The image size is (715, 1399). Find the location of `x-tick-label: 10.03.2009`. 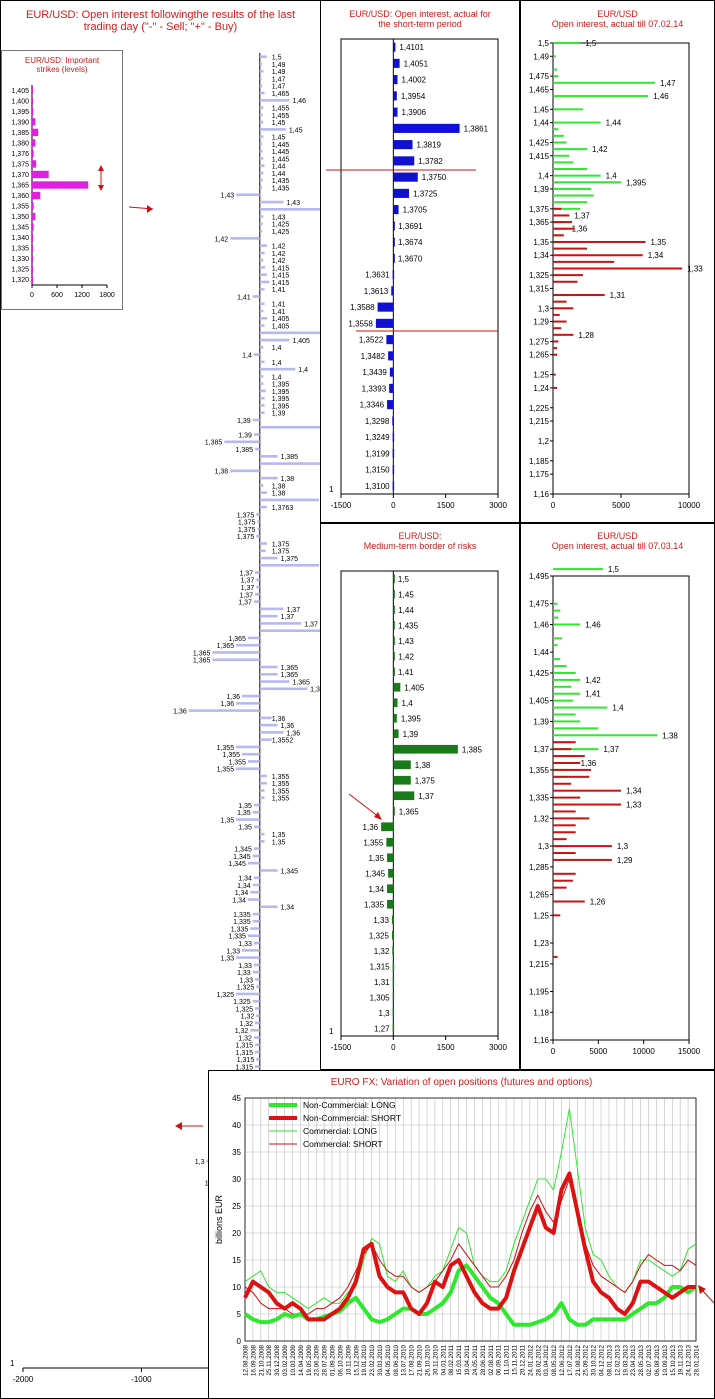

x-tick-label: 10.03.2009 is located at coordinates (293, 1360).